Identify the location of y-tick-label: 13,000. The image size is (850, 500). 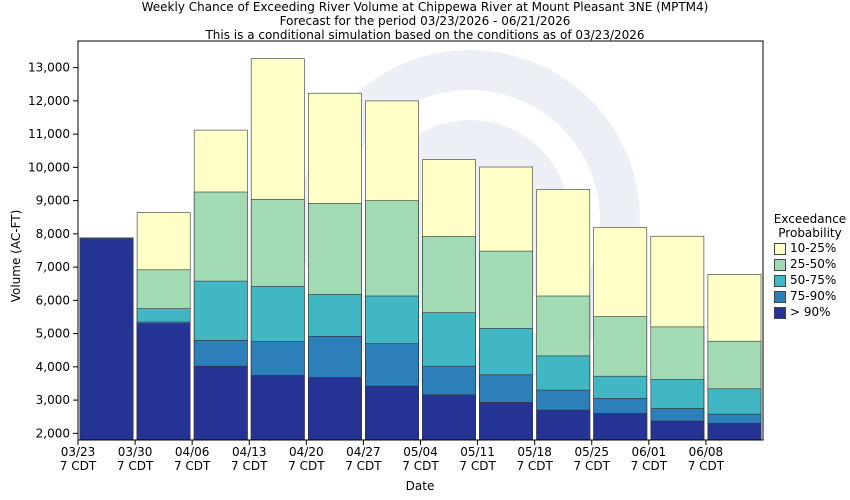
(49, 68).